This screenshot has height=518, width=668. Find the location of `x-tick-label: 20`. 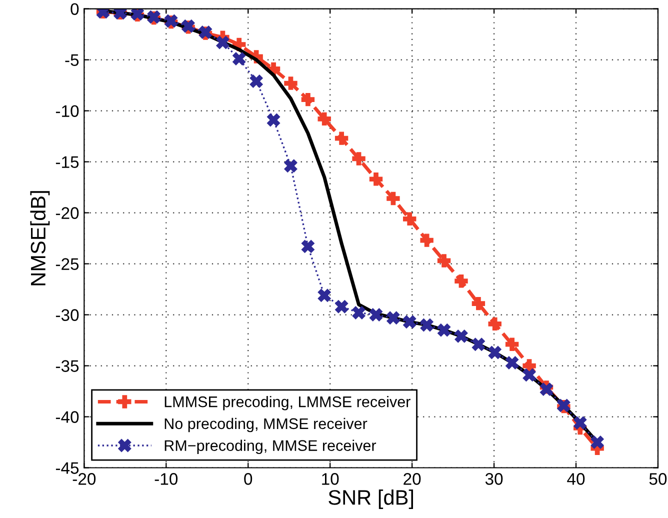

x-tick-label: 20 is located at coordinates (412, 479).